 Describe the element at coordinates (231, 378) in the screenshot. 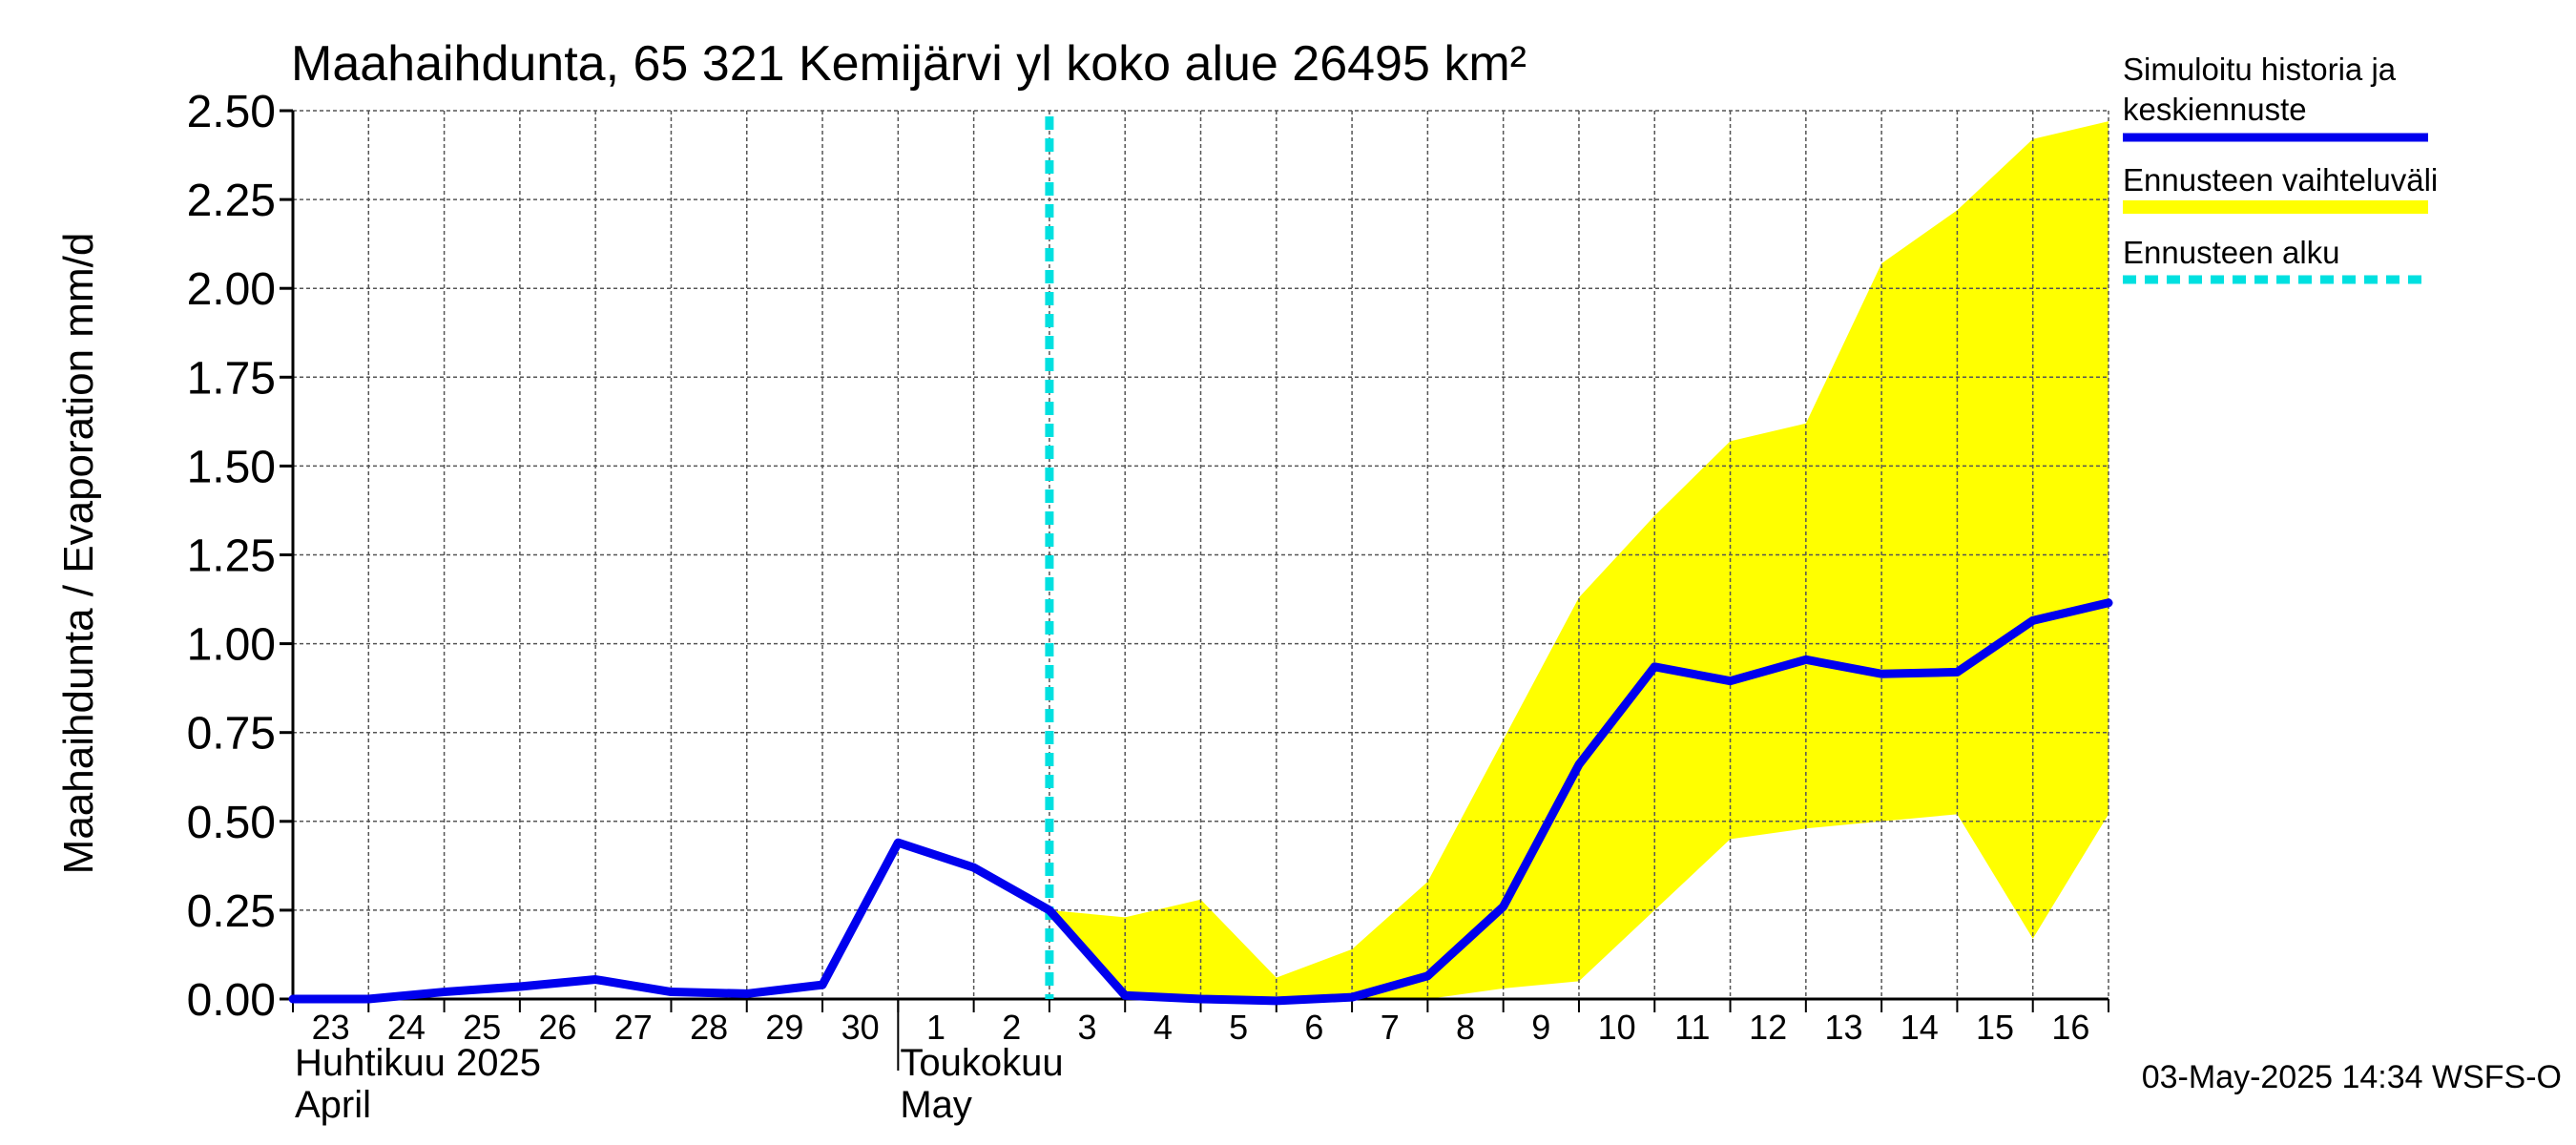

I see `y-tick-label: 1.75` at that location.